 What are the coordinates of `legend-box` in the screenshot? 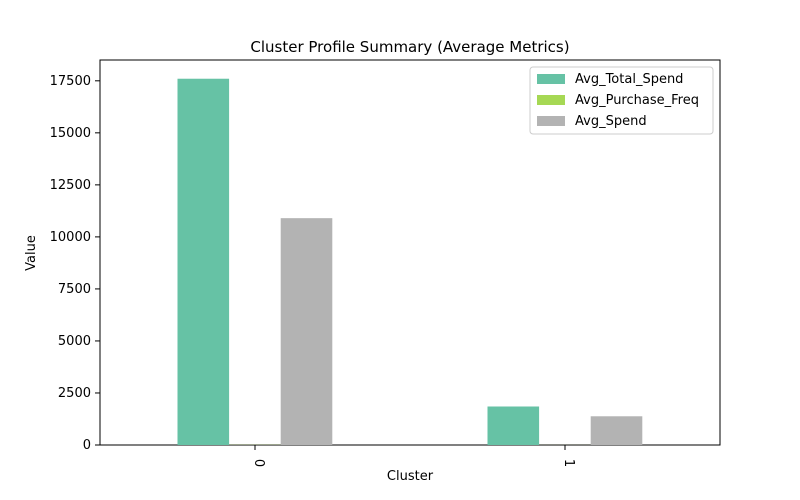 It's located at (621, 100).